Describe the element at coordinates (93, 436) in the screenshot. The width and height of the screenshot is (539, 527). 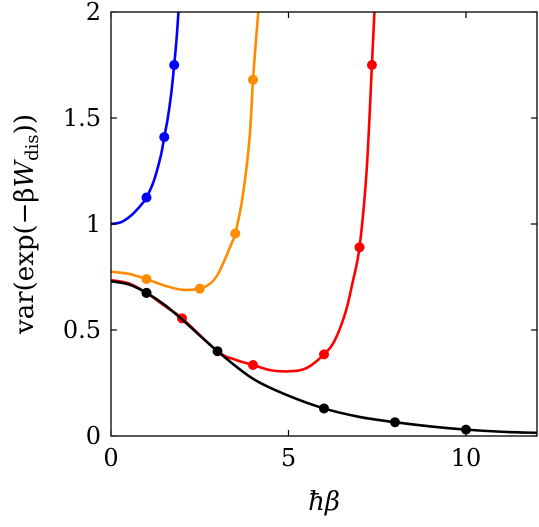
I see `y-tick-label: 0` at that location.